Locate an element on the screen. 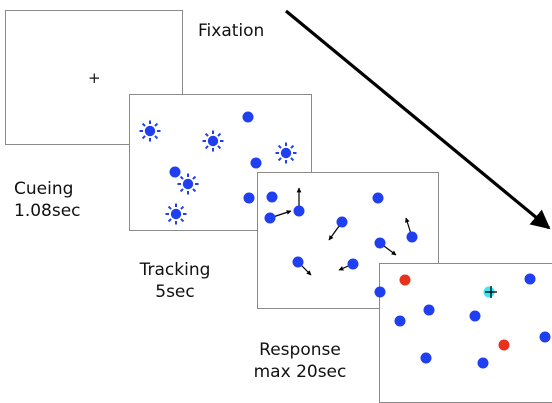 The width and height of the screenshot is (552, 403). fixation-cross-icon: + is located at coordinates (94, 78).